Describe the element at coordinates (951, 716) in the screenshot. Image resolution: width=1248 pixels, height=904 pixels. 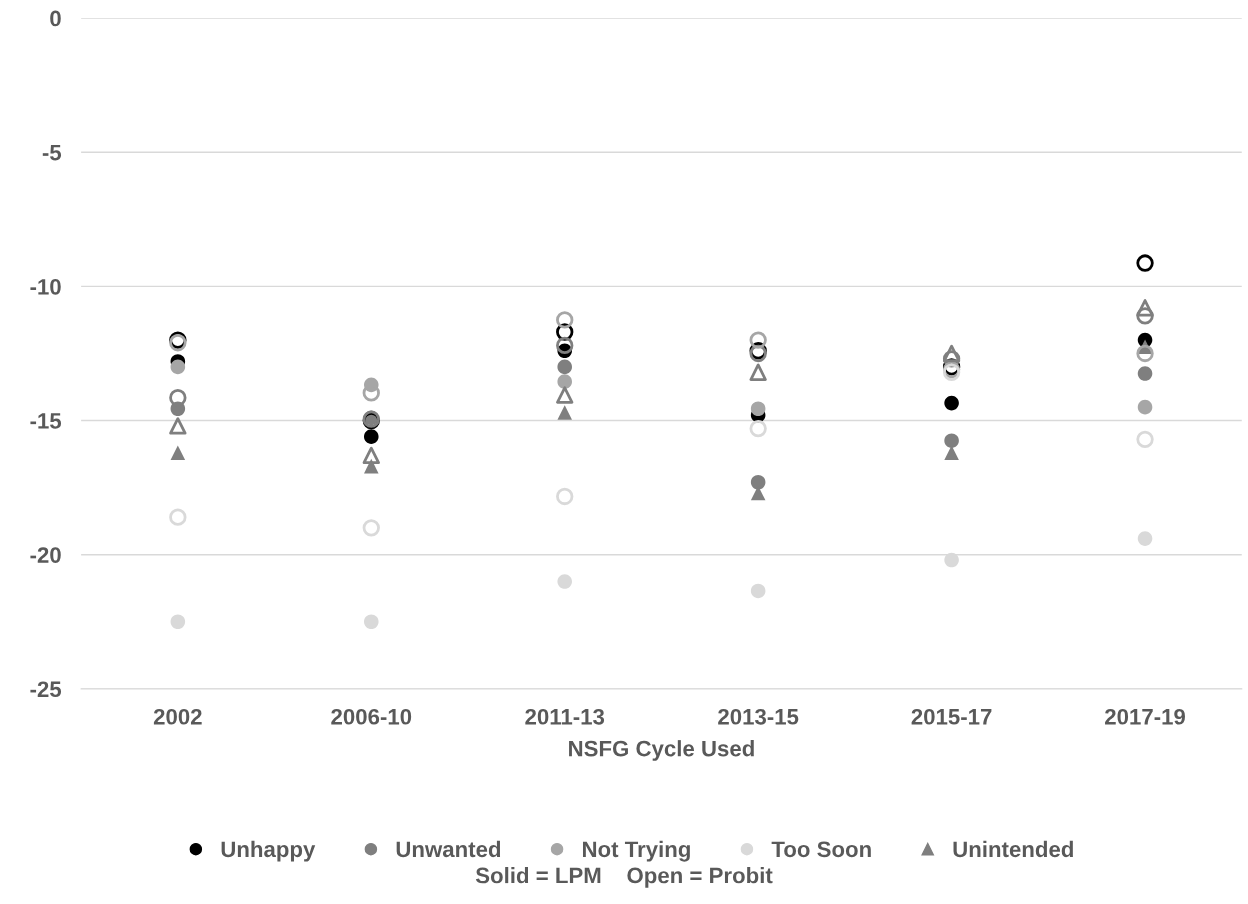
I see `x-tick-label: 2015-17` at that location.